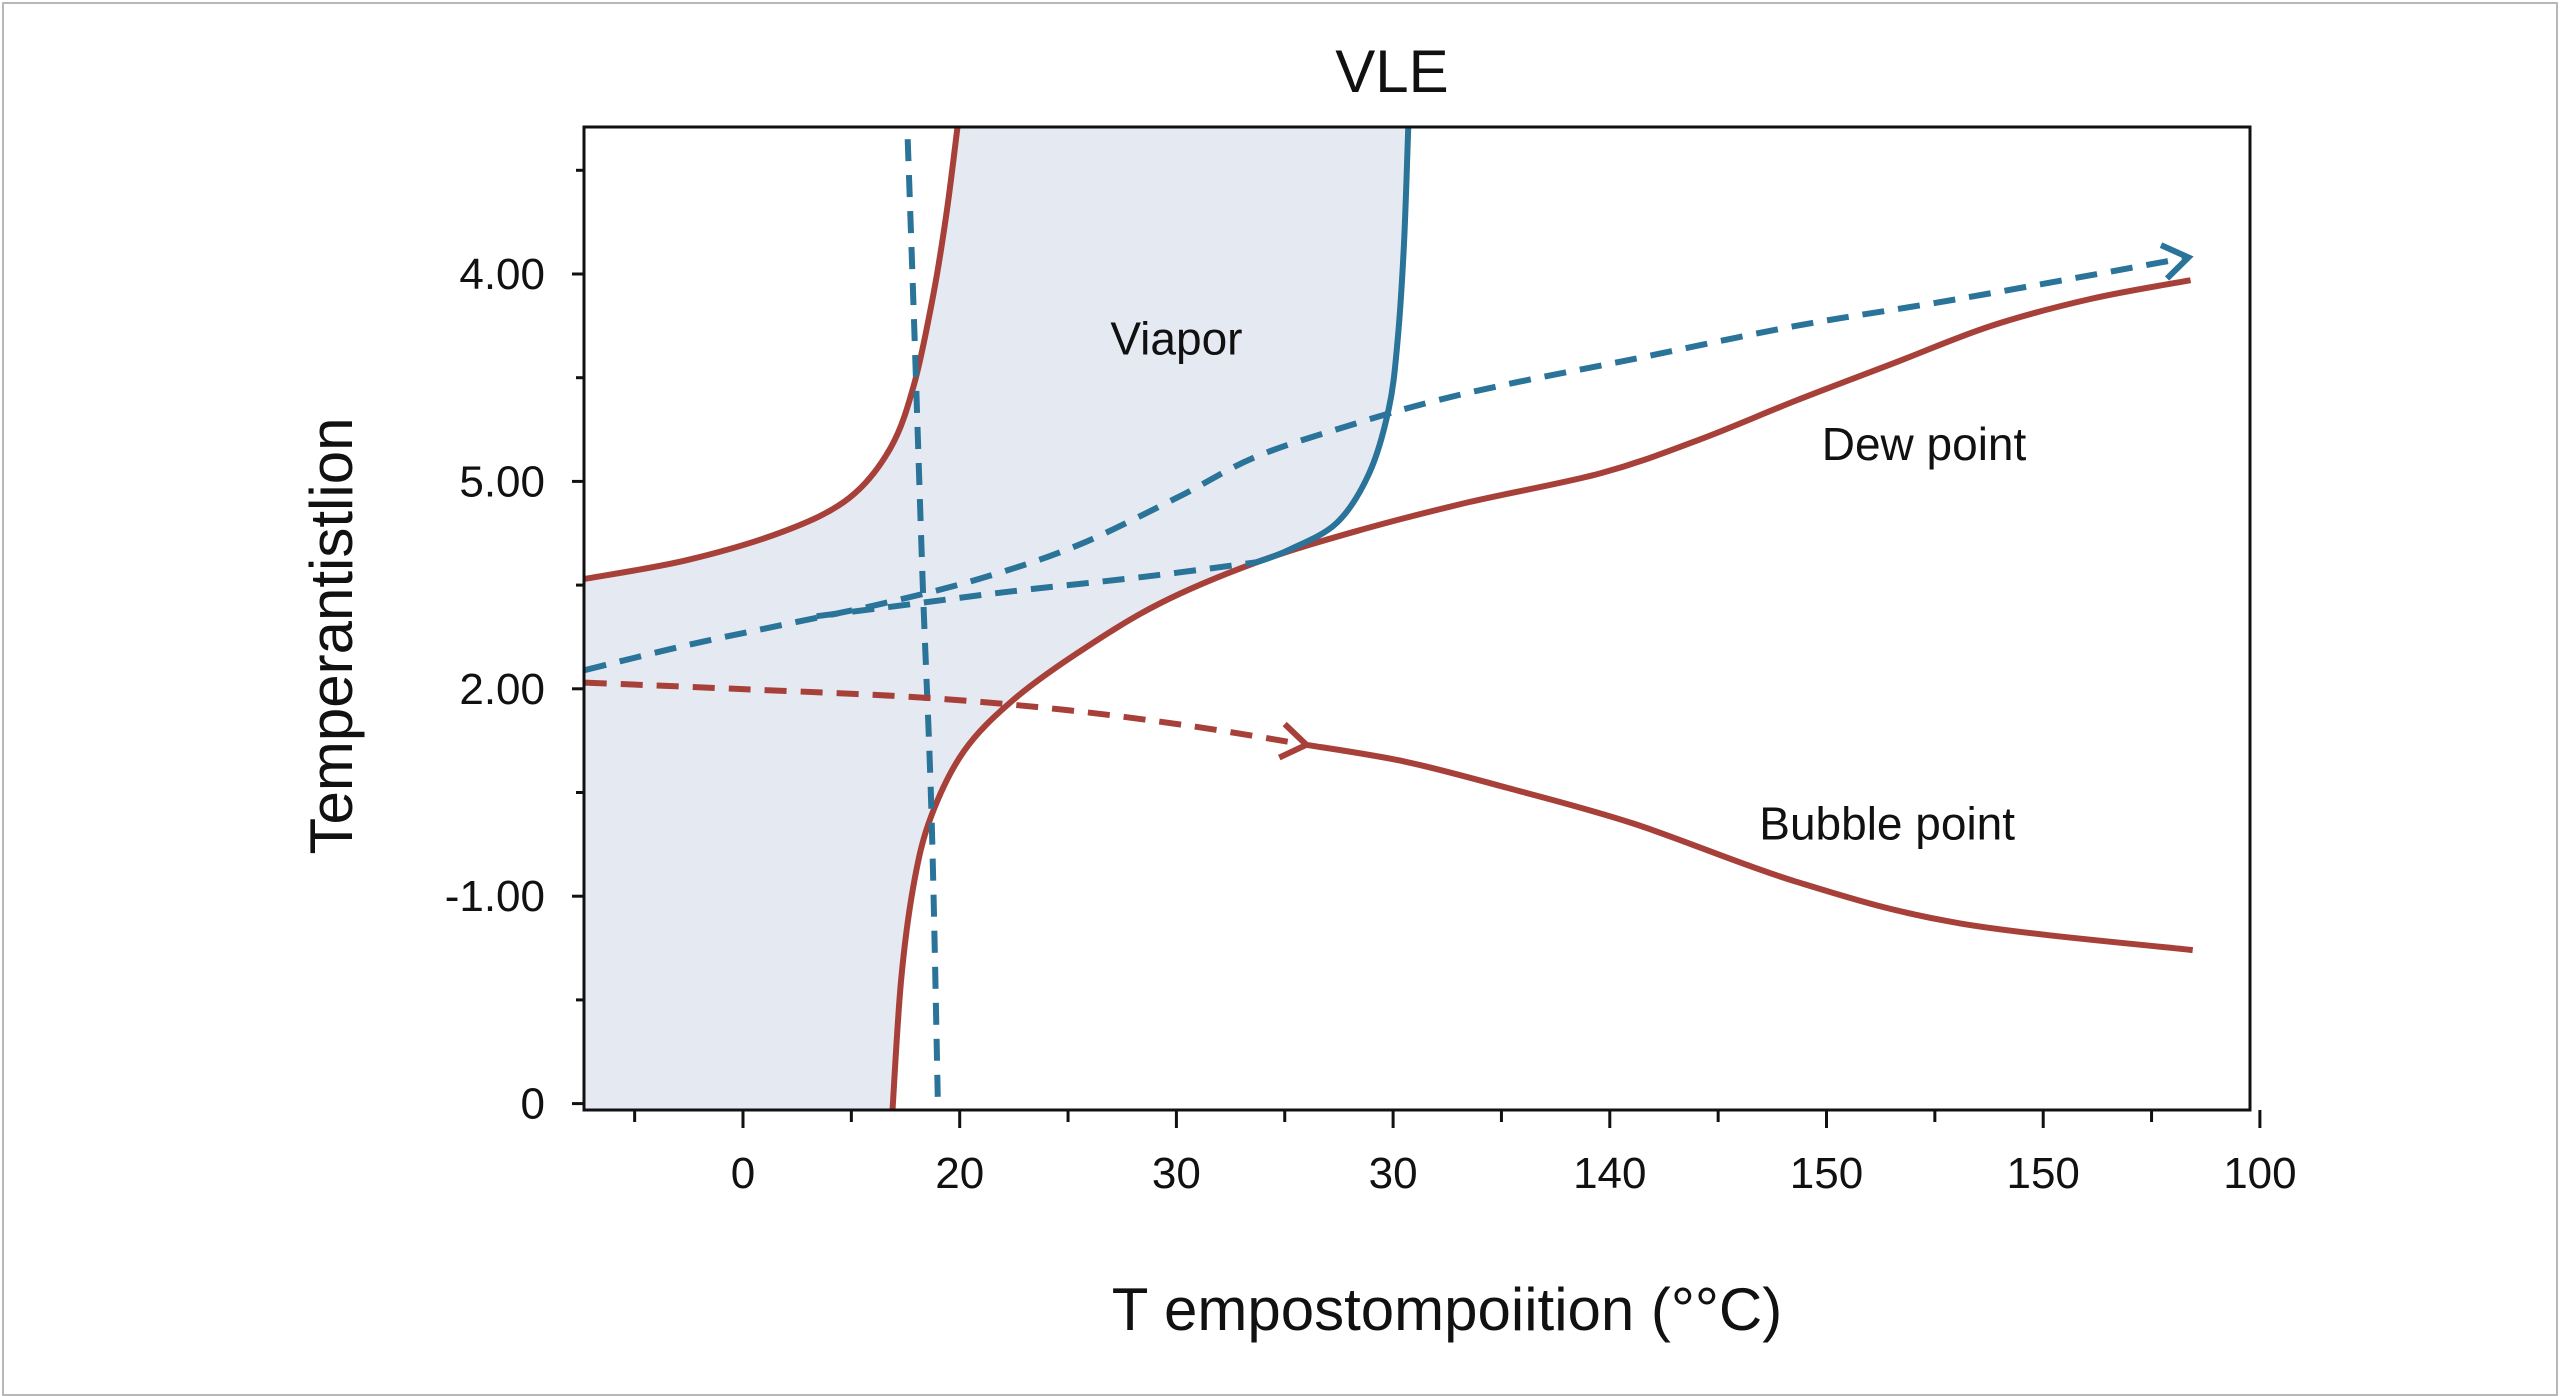 Image resolution: width=2560 pixels, height=1396 pixels. Describe the element at coordinates (1036, 589) in the screenshot. I see `series-blue-dashed-lower` at that location.